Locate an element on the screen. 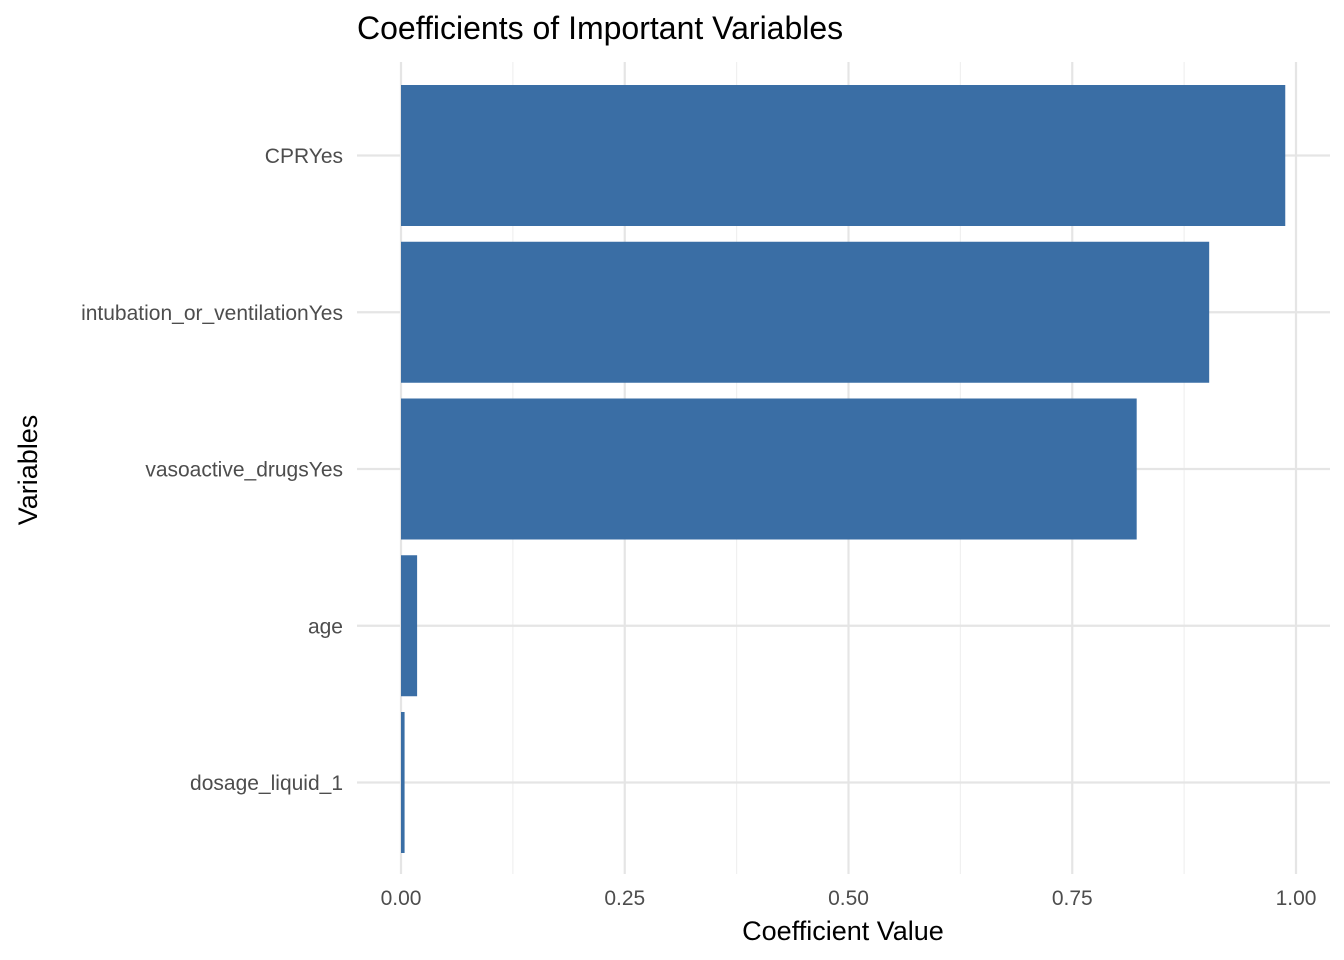  y-tick-label: CPRYes is located at coordinates (304, 156).